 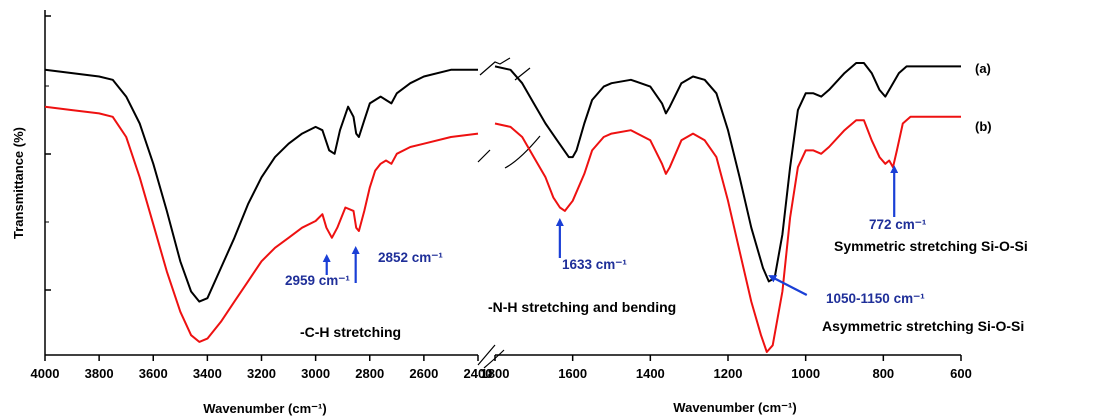 I want to click on x-tick-label: 3400, so click(x=207, y=373).